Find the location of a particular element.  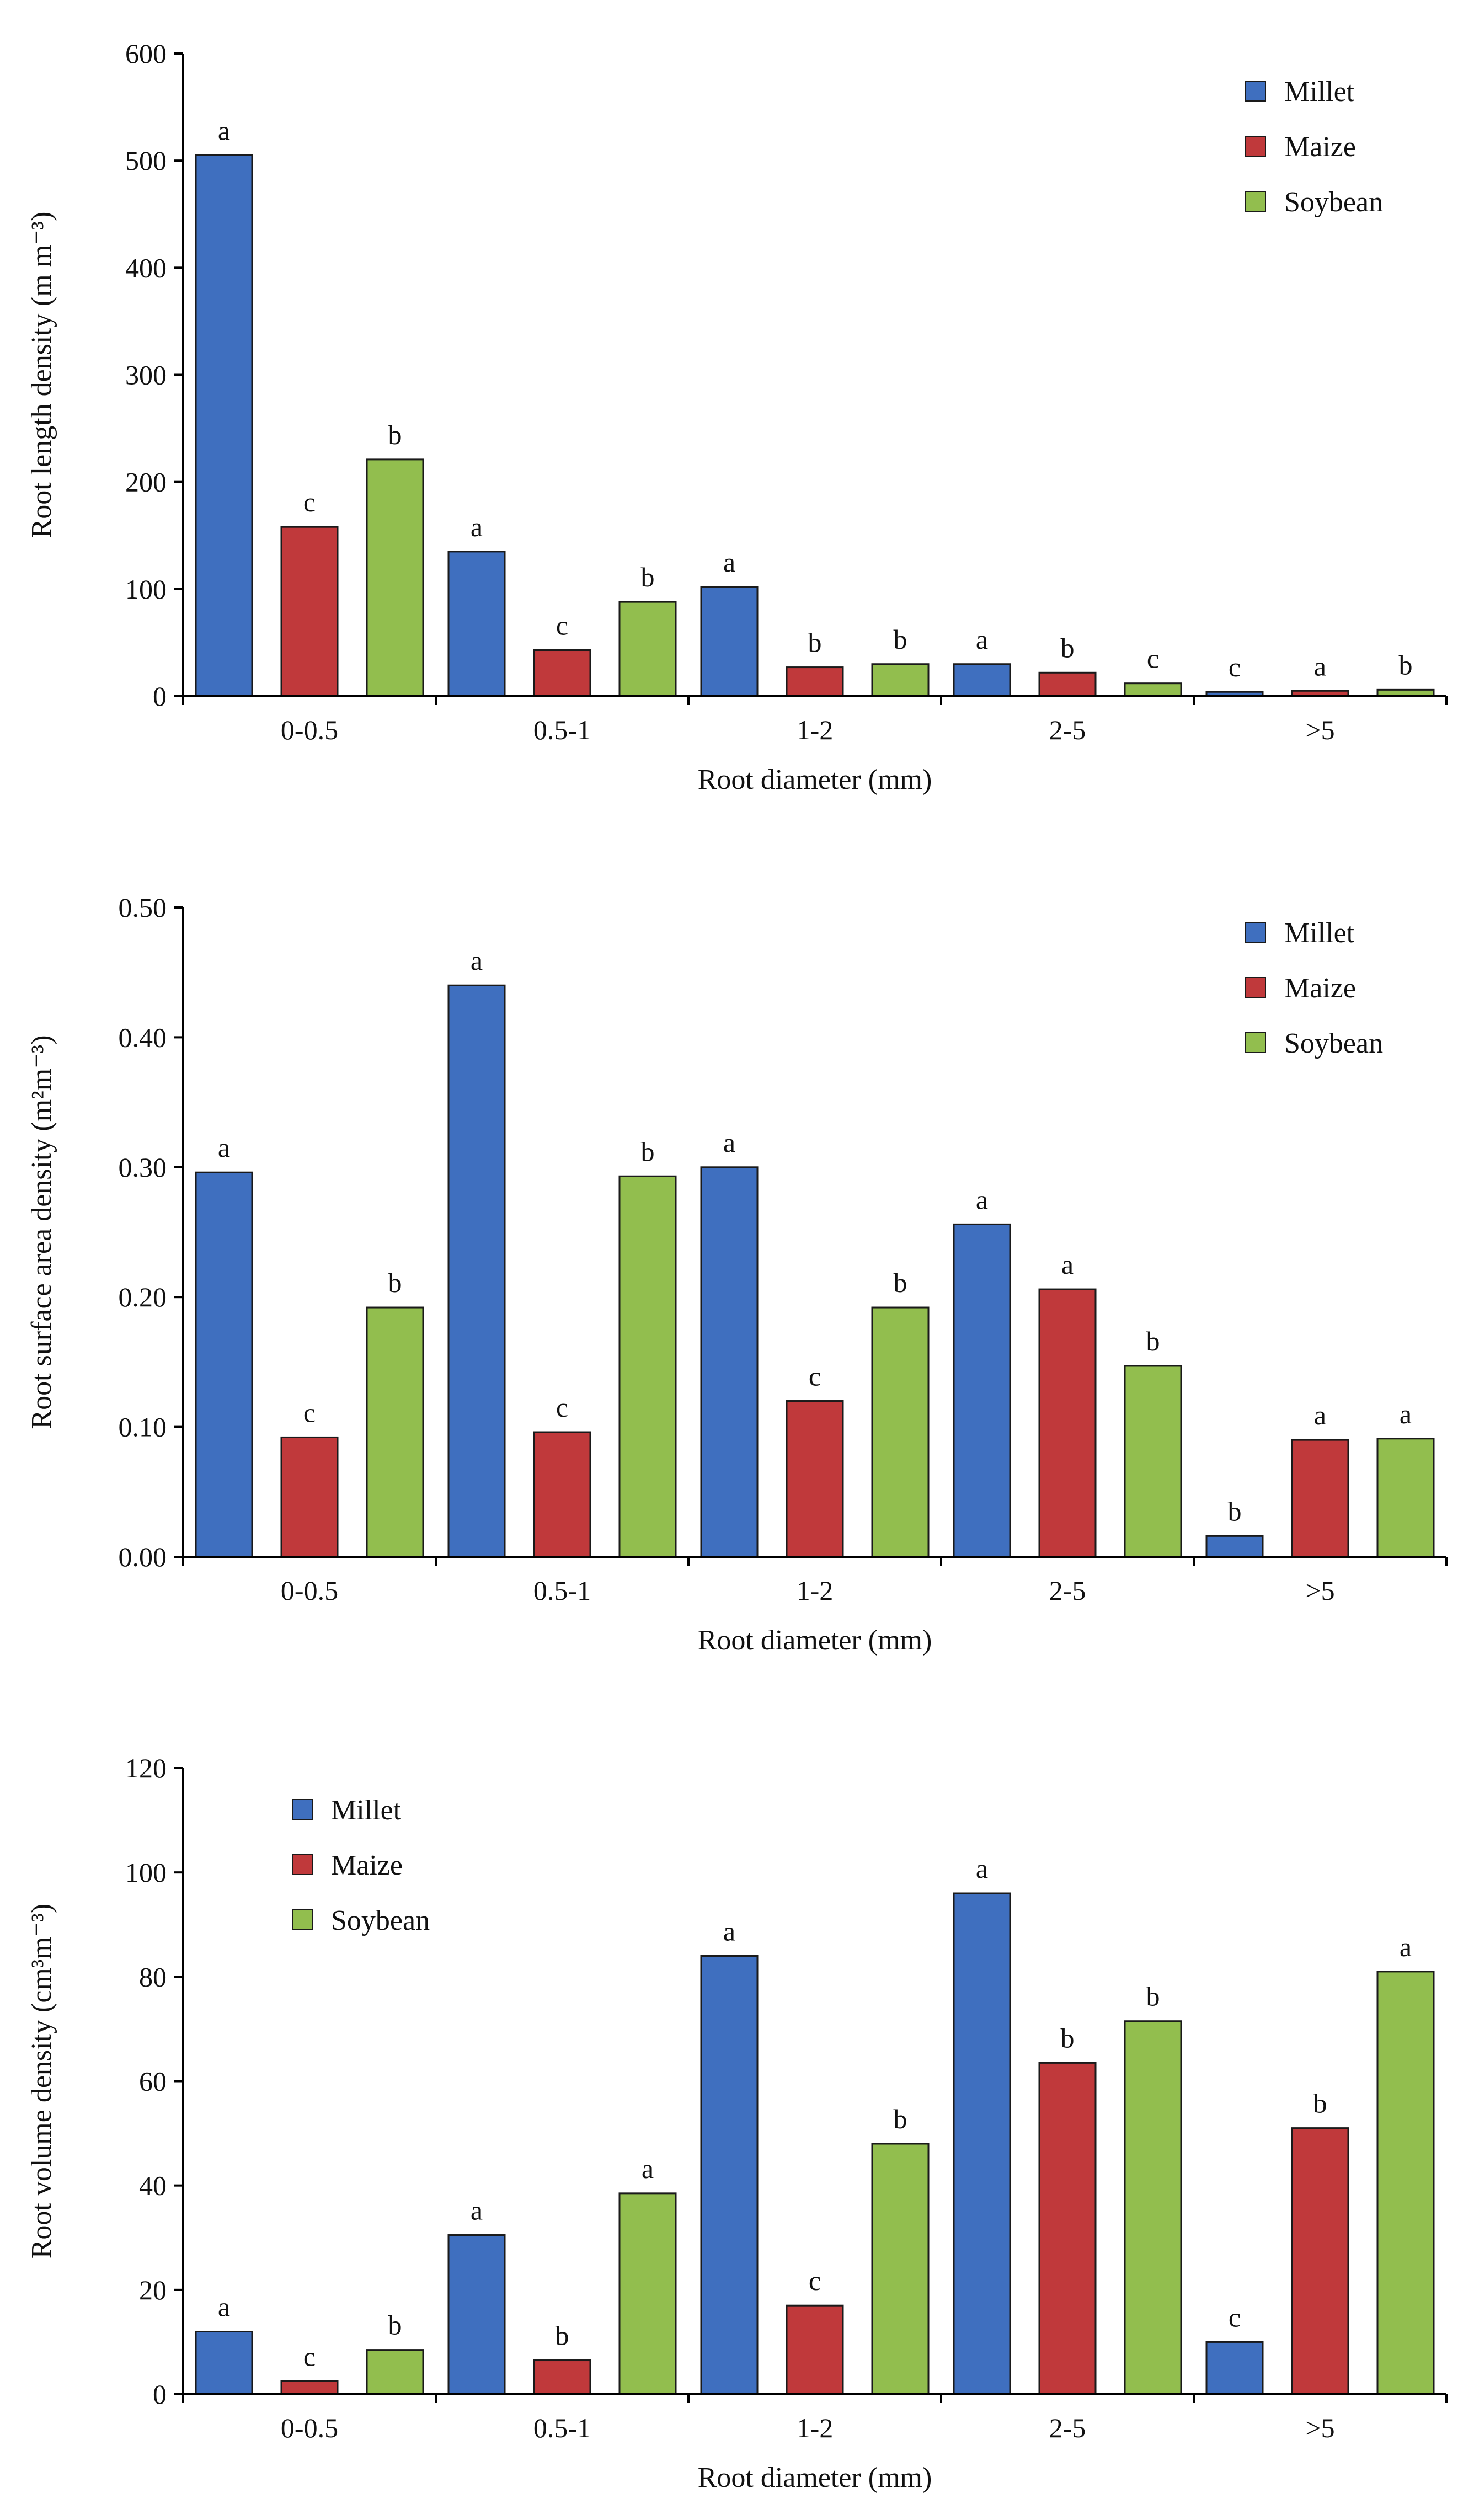

sig-label-maize-4: a is located at coordinates (1067, 1264).